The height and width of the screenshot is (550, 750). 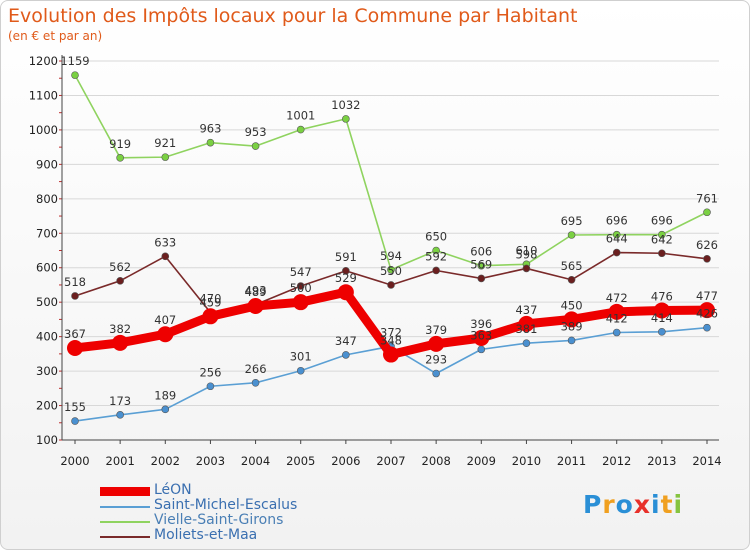 What do you see at coordinates (707, 198) in the screenshot?
I see `data-label: 761` at bounding box center [707, 198].